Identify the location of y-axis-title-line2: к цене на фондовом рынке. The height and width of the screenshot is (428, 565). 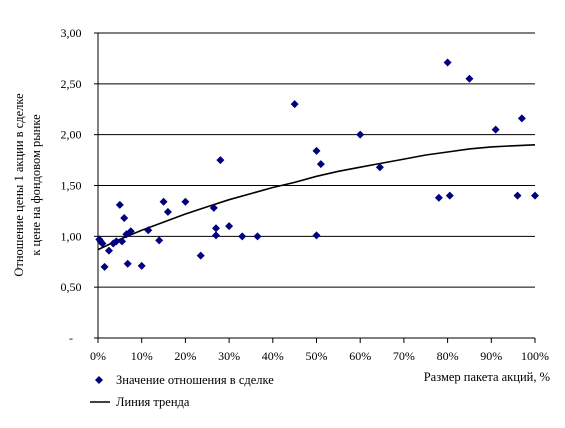
(36, 185).